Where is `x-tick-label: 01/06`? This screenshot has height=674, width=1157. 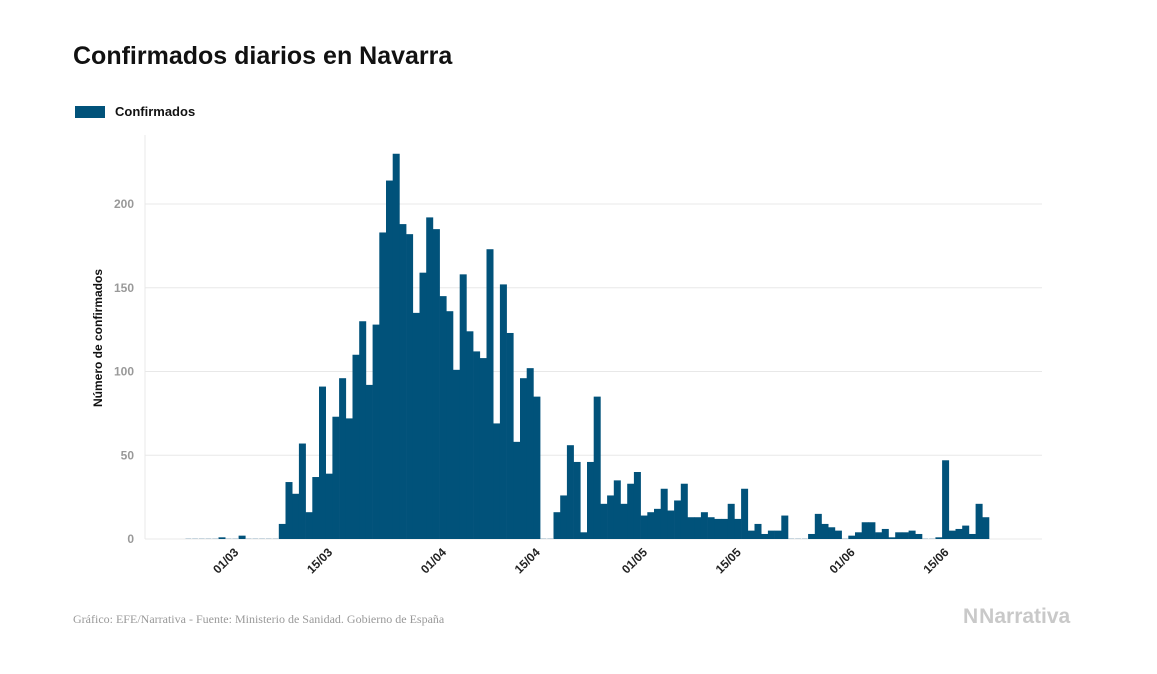 x-tick-label: 01/06 is located at coordinates (842, 560).